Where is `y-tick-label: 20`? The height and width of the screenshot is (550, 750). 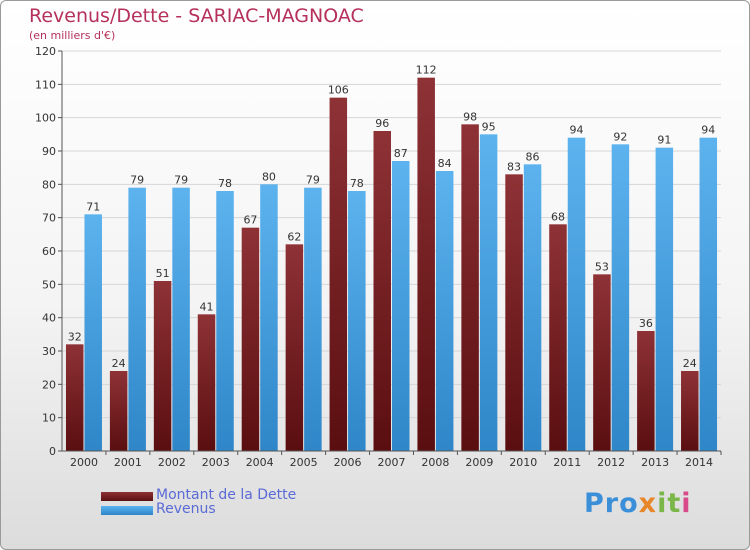
y-tick-label: 20 is located at coordinates (49, 384).